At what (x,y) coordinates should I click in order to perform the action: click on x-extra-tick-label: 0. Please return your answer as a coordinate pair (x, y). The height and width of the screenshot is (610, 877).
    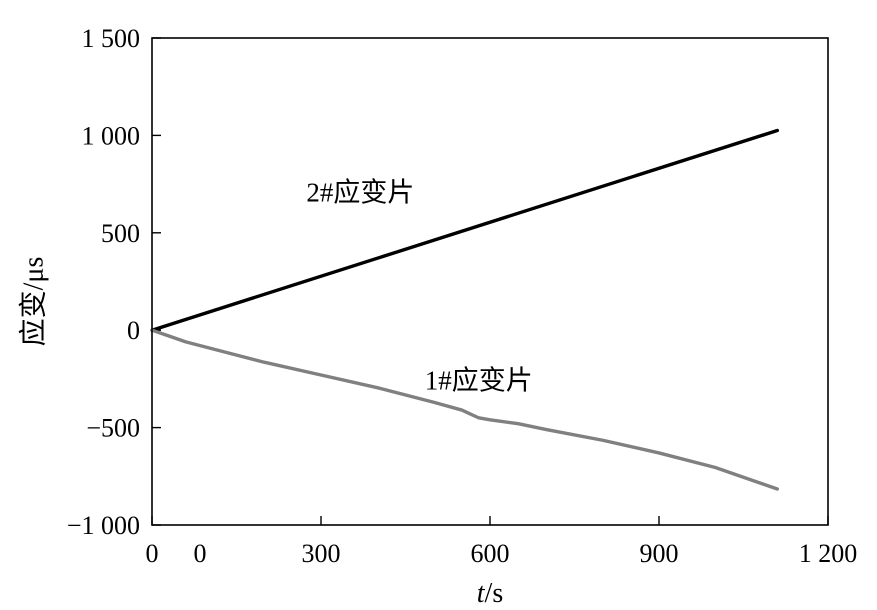
    Looking at the image, I should click on (200, 553).